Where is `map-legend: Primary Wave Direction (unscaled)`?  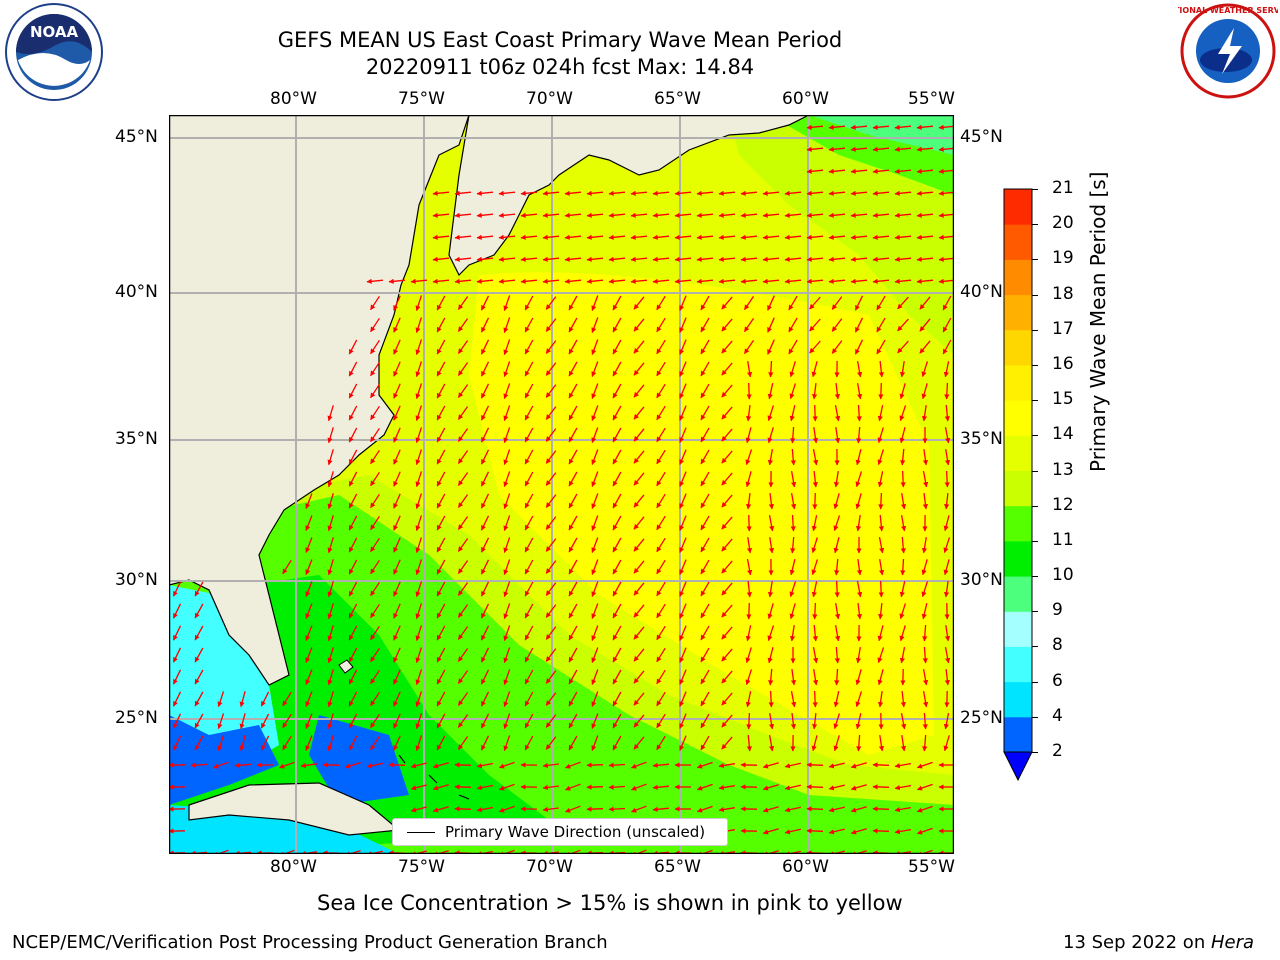
map-legend: Primary Wave Direction (unscaled) is located at coordinates (560, 832).